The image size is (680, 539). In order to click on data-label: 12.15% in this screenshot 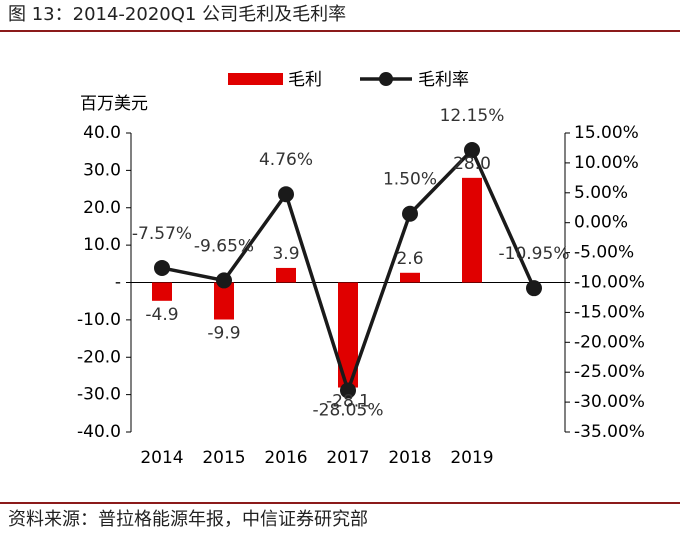, I will do `click(472, 116)`.